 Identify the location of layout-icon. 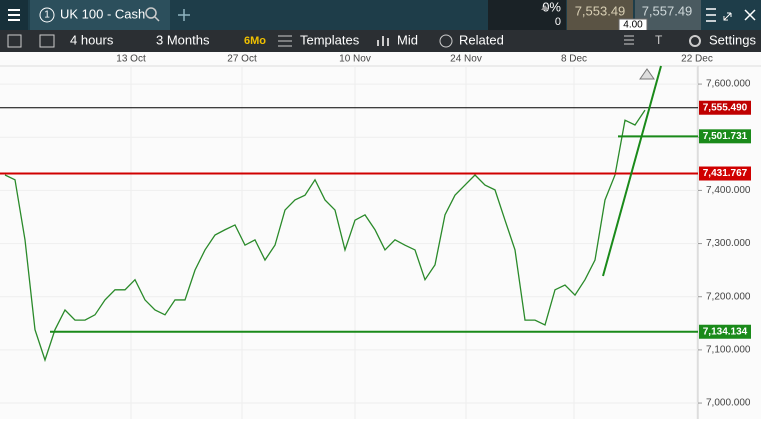
(47, 41).